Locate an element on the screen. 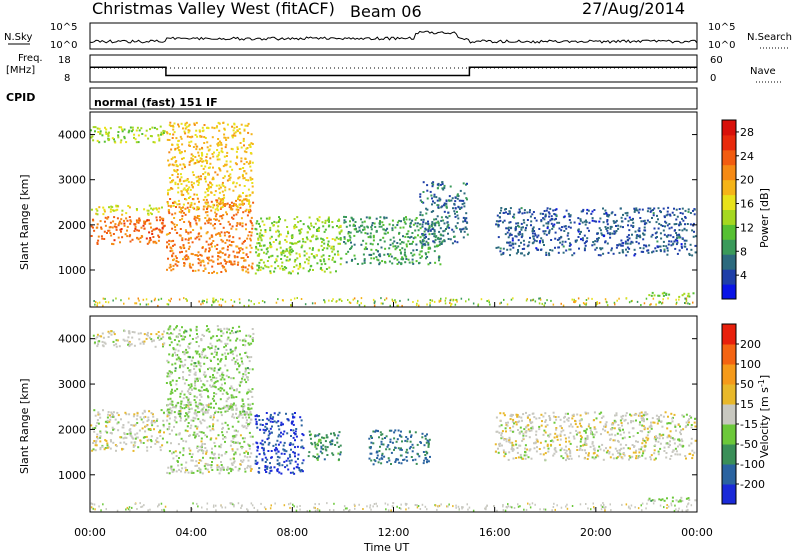 Image resolution: width=800 pixels, height=554 pixels. freq-tick-bottom: 8 is located at coordinates (67, 78).